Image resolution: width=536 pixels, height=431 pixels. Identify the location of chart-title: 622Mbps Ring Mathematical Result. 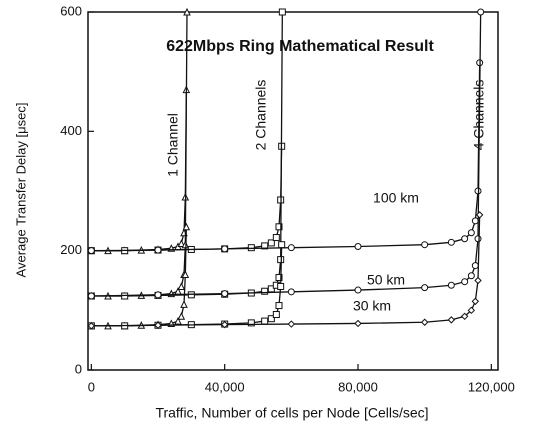
(300, 46).